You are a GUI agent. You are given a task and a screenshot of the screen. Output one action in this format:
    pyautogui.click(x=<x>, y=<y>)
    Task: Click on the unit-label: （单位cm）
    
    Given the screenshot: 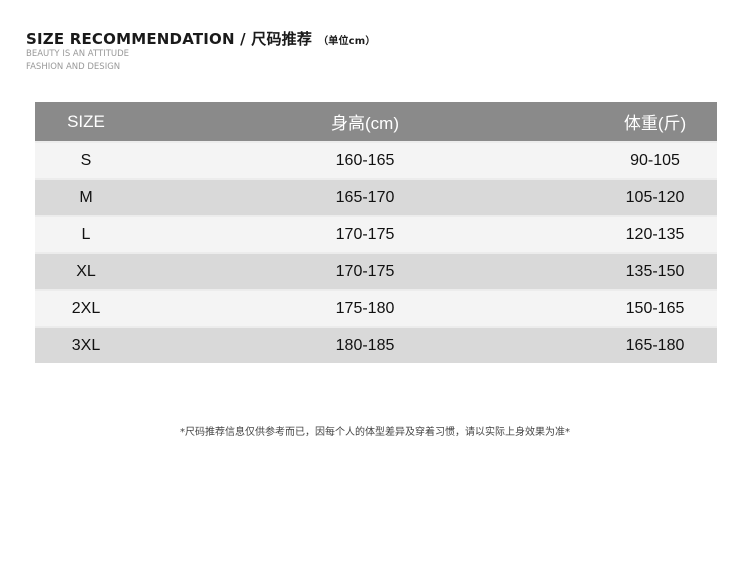 What is the action you would take?
    pyautogui.click(x=347, y=41)
    